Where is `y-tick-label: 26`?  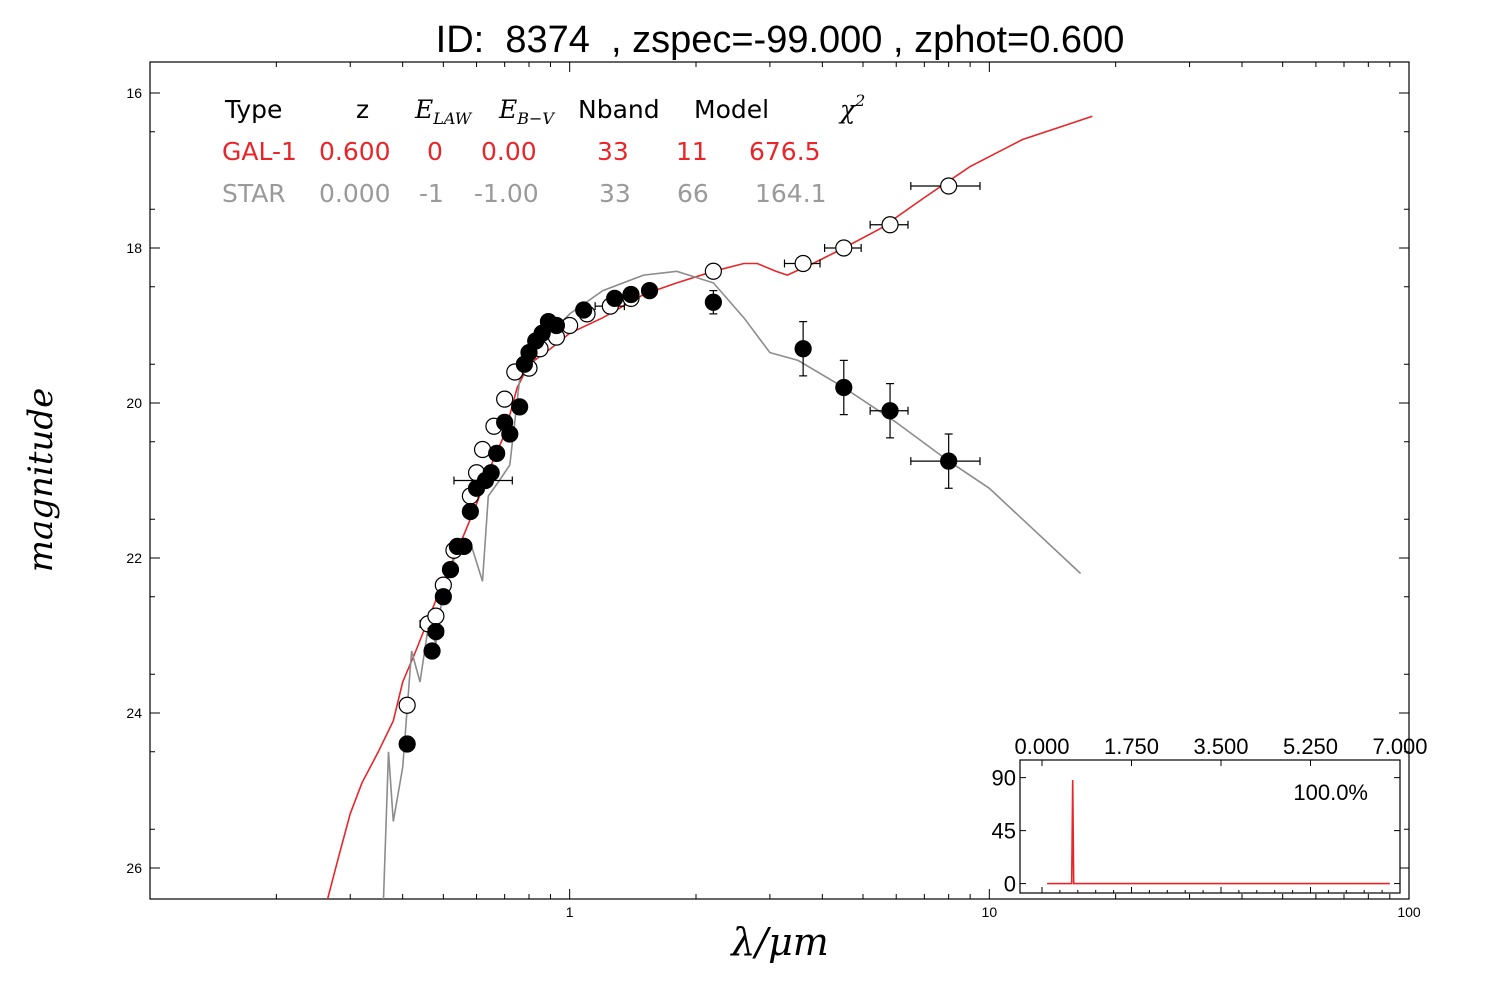
y-tick-label: 26 is located at coordinates (134, 868).